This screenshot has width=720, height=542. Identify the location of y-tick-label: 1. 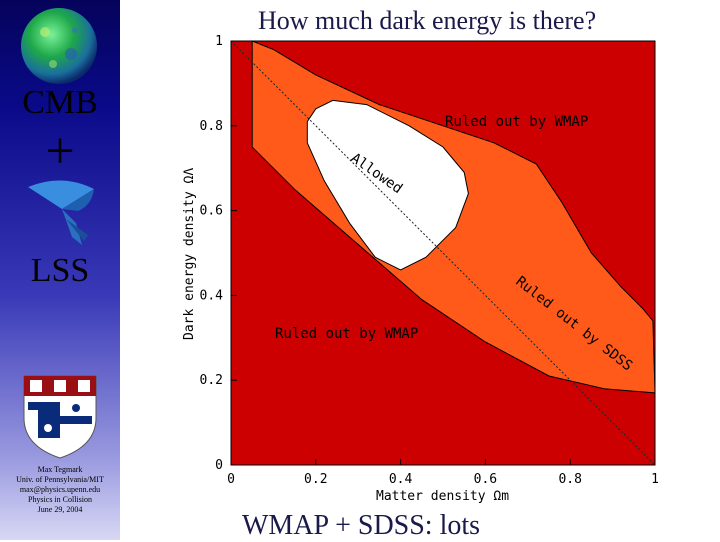
(219, 41).